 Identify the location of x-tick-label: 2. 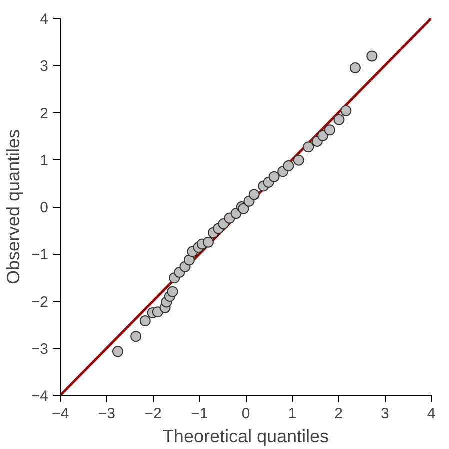
(338, 414).